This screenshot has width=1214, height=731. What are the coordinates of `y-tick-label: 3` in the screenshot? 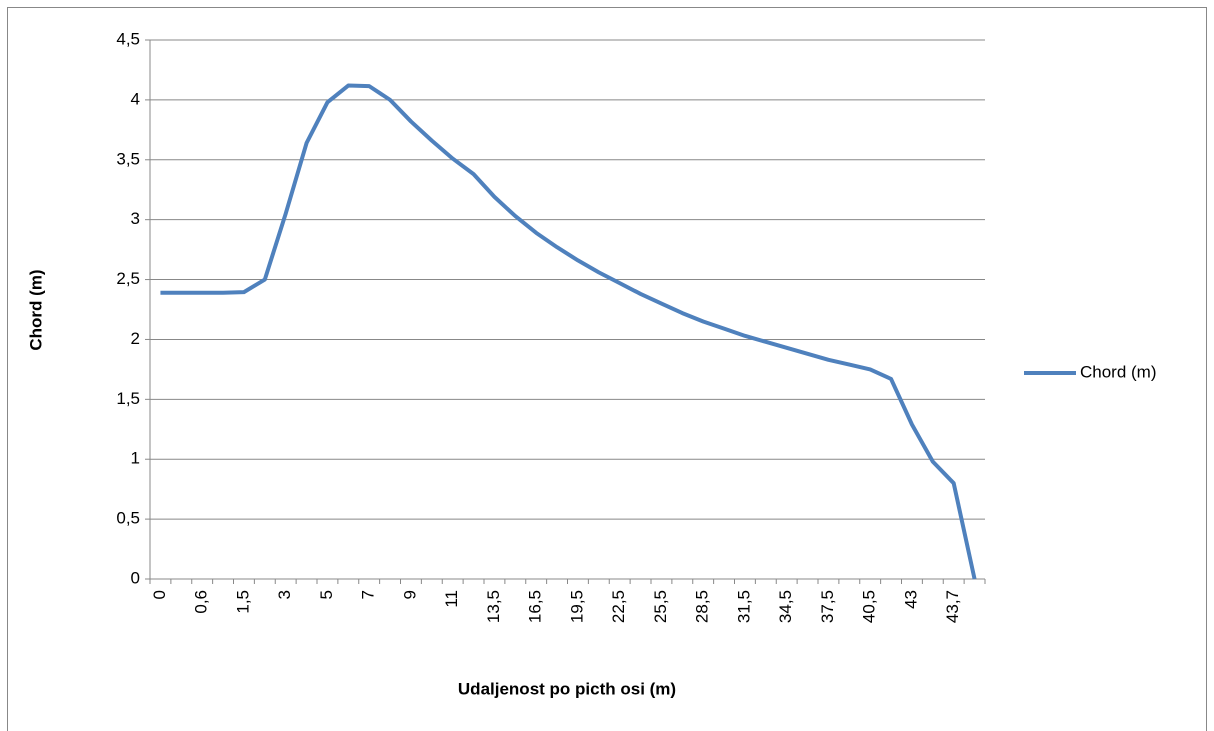 It's located at (135, 218).